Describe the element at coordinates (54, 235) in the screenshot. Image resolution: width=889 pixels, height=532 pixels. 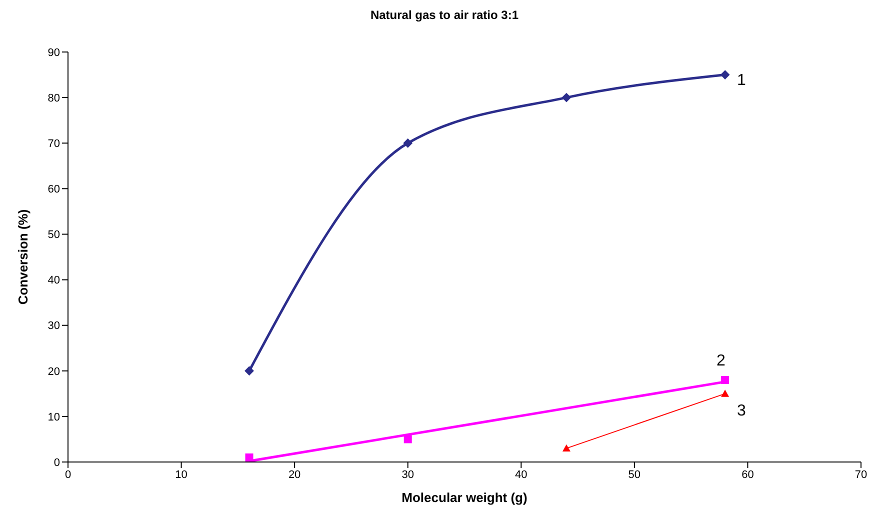
I see `y-tick-label: 50` at that location.